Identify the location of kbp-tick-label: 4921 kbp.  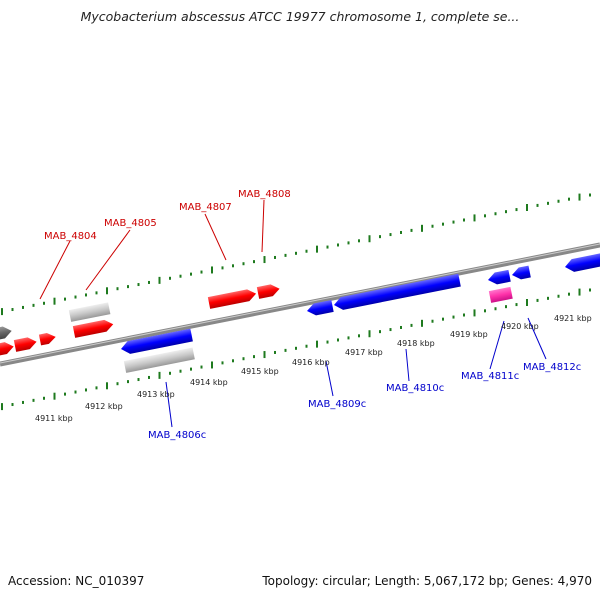
(573, 318).